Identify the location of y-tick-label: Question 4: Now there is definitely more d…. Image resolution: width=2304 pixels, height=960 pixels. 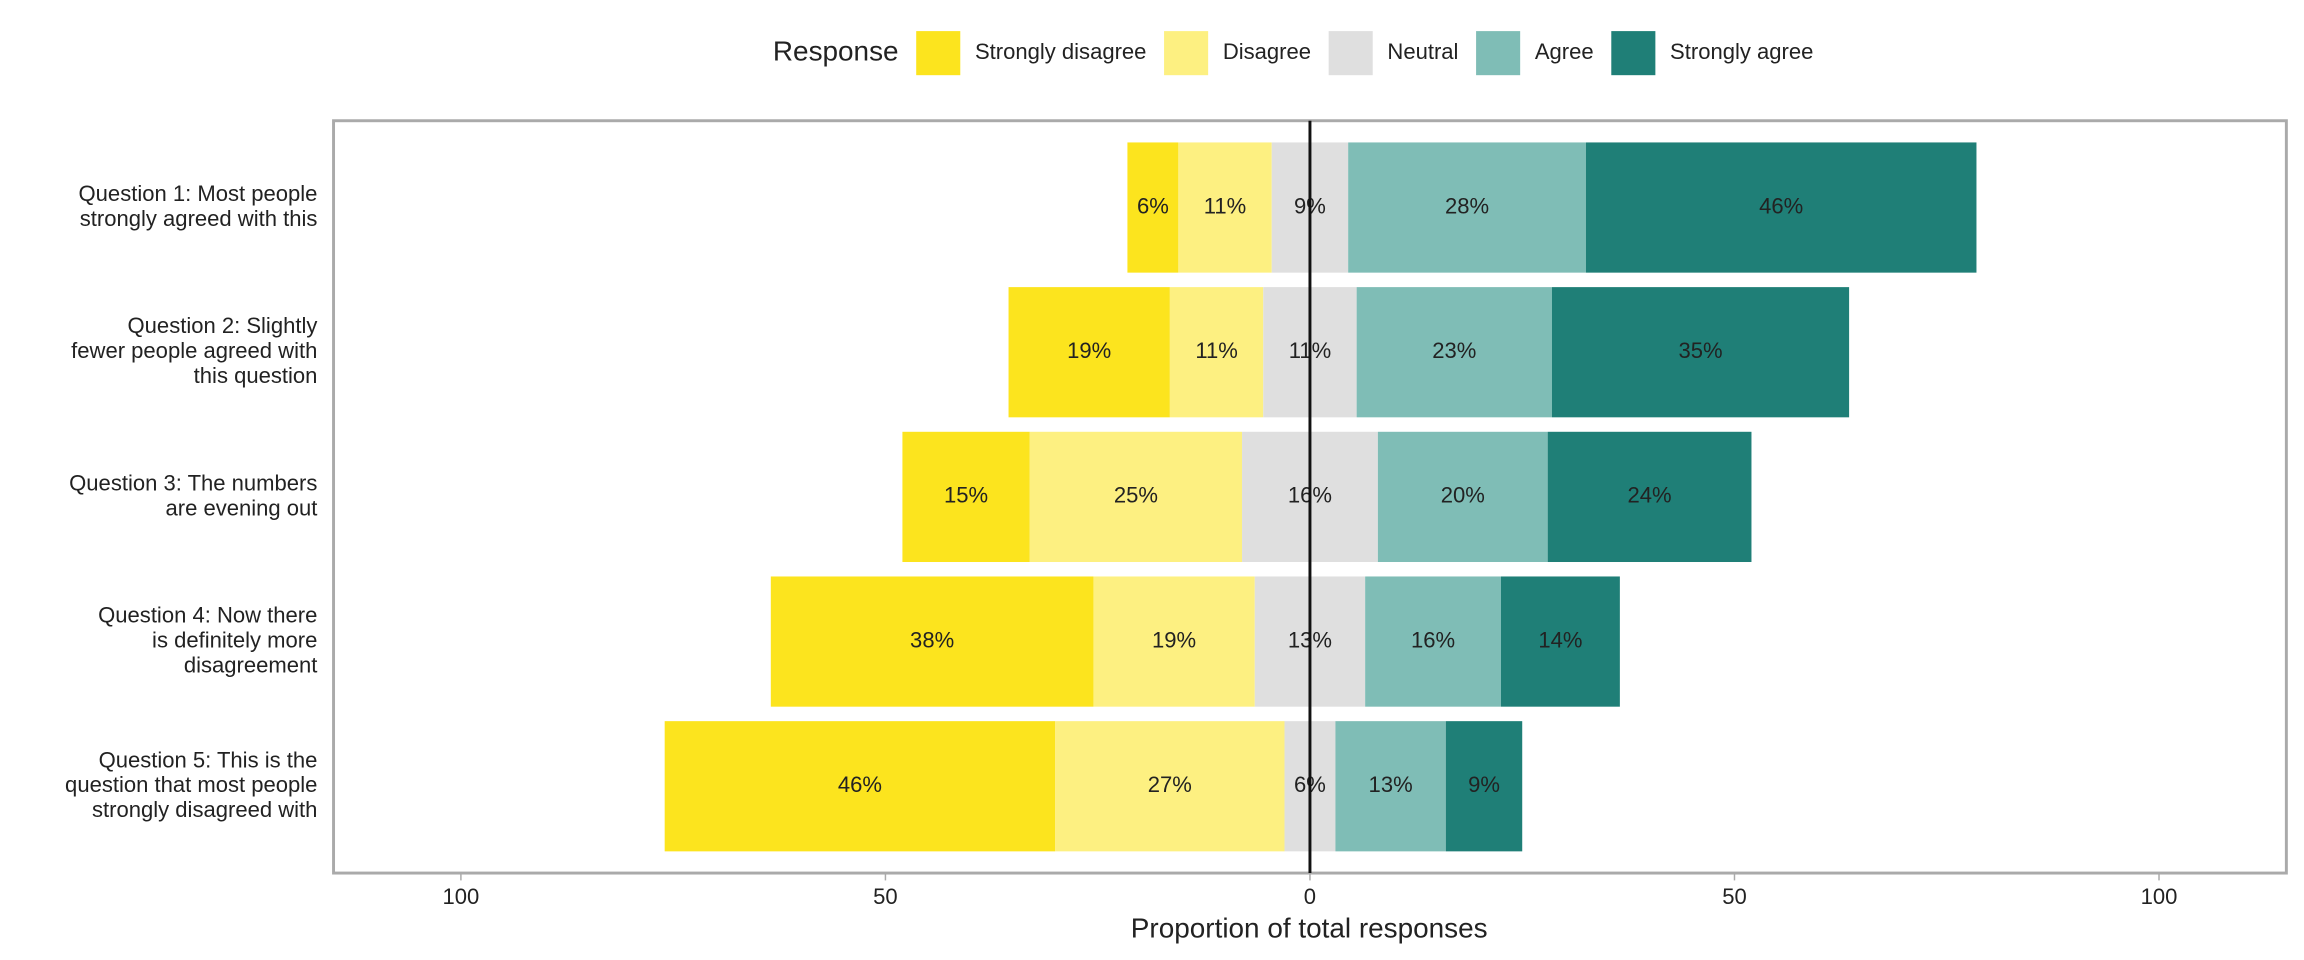
(207, 639).